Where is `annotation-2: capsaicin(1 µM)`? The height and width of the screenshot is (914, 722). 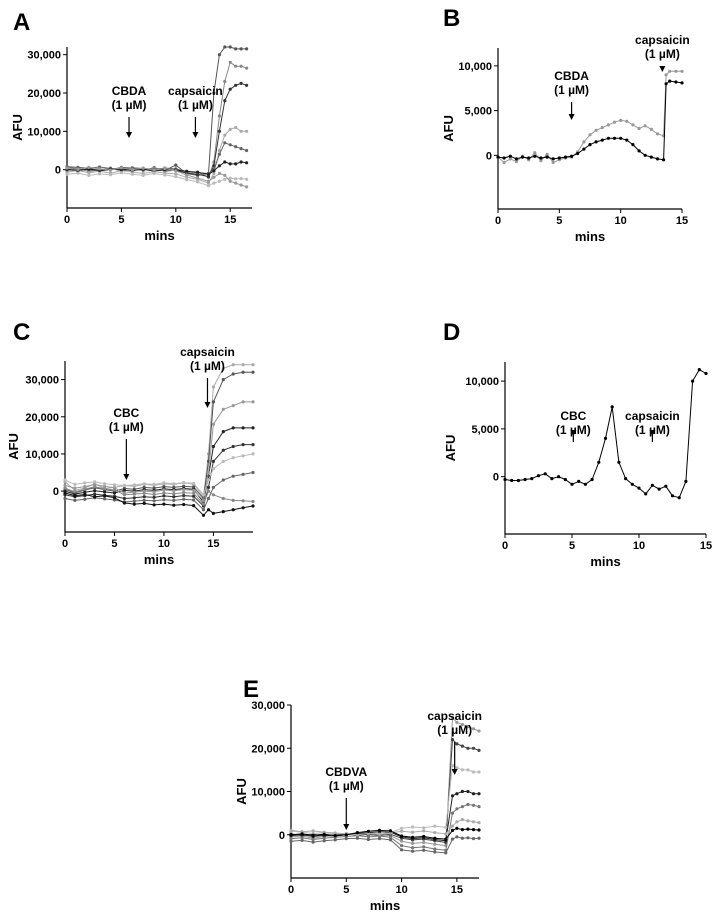
annotation-2: capsaicin(1 µM) is located at coordinates (662, 52).